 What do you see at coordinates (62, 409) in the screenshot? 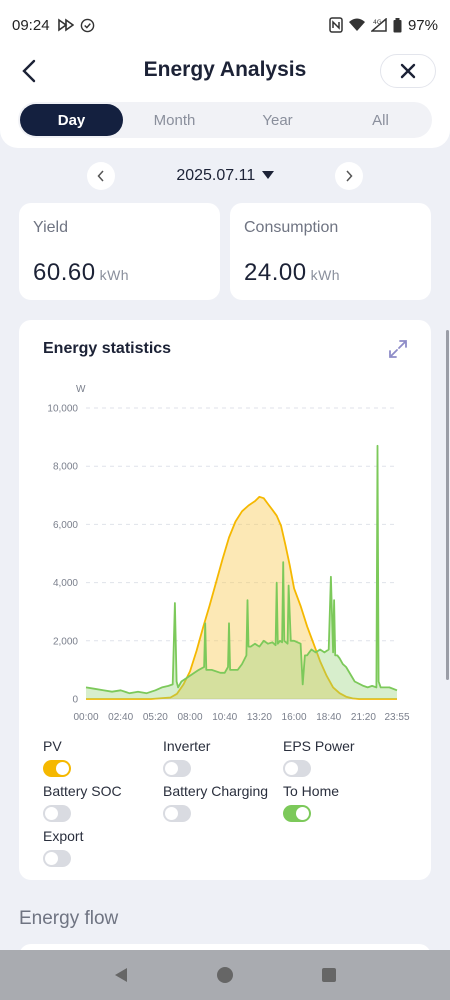
I see `y-tick-label: 10,000` at bounding box center [62, 409].